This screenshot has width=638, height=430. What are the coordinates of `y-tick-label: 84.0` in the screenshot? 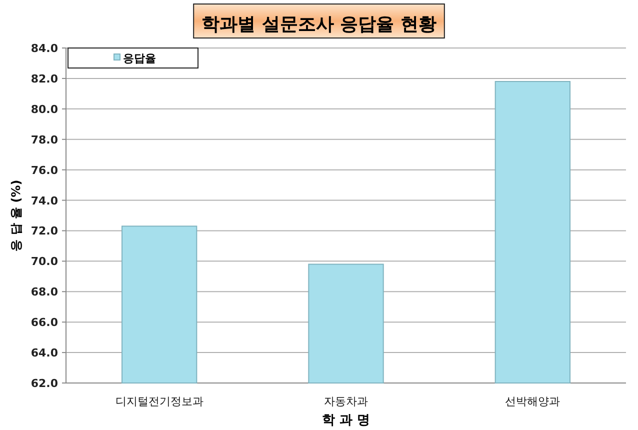 It's located at (44, 48).